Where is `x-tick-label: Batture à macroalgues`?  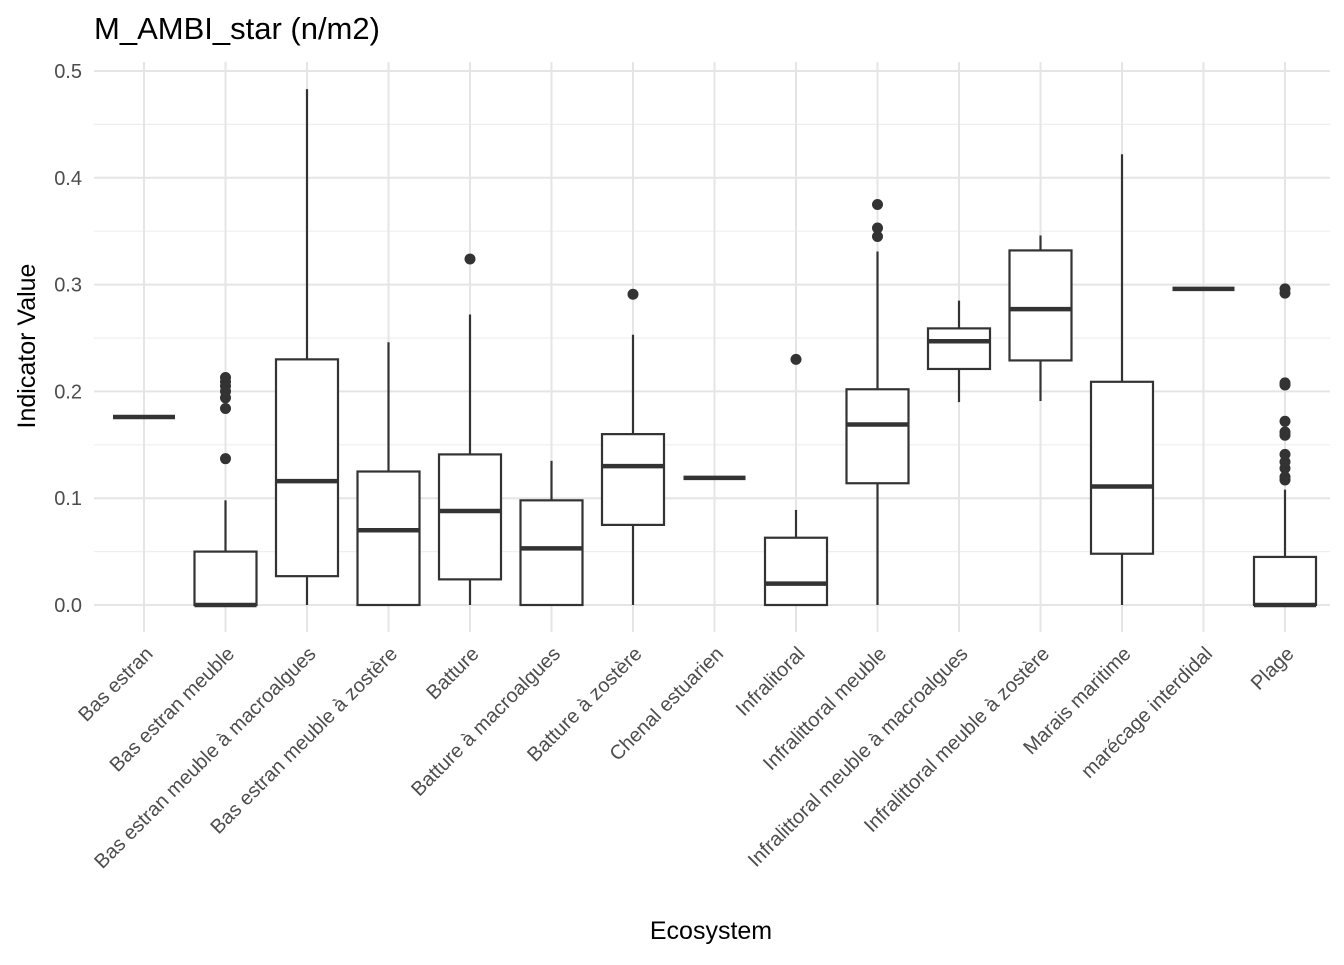
x-tick-label: Batture à macroalgues is located at coordinates (486, 722).